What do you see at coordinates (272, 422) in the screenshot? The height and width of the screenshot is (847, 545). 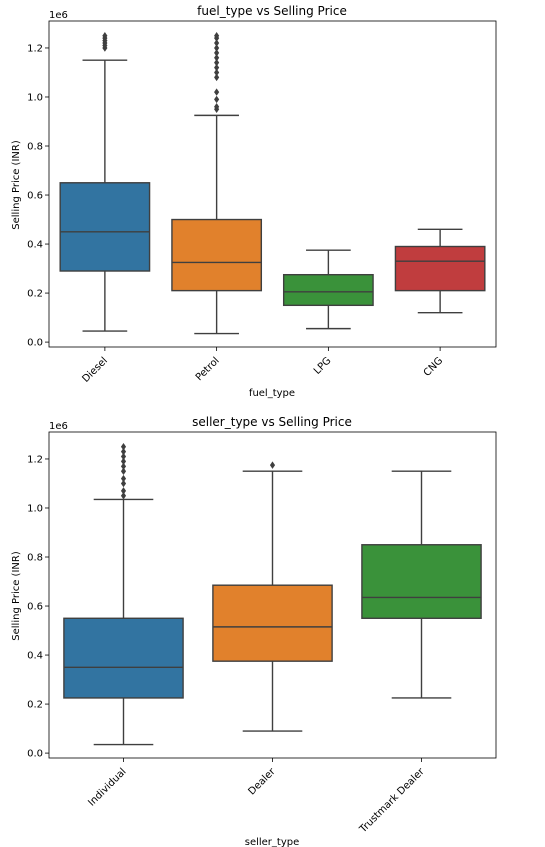 I see `chart-title: seller_type vs Selling Price` at bounding box center [272, 422].